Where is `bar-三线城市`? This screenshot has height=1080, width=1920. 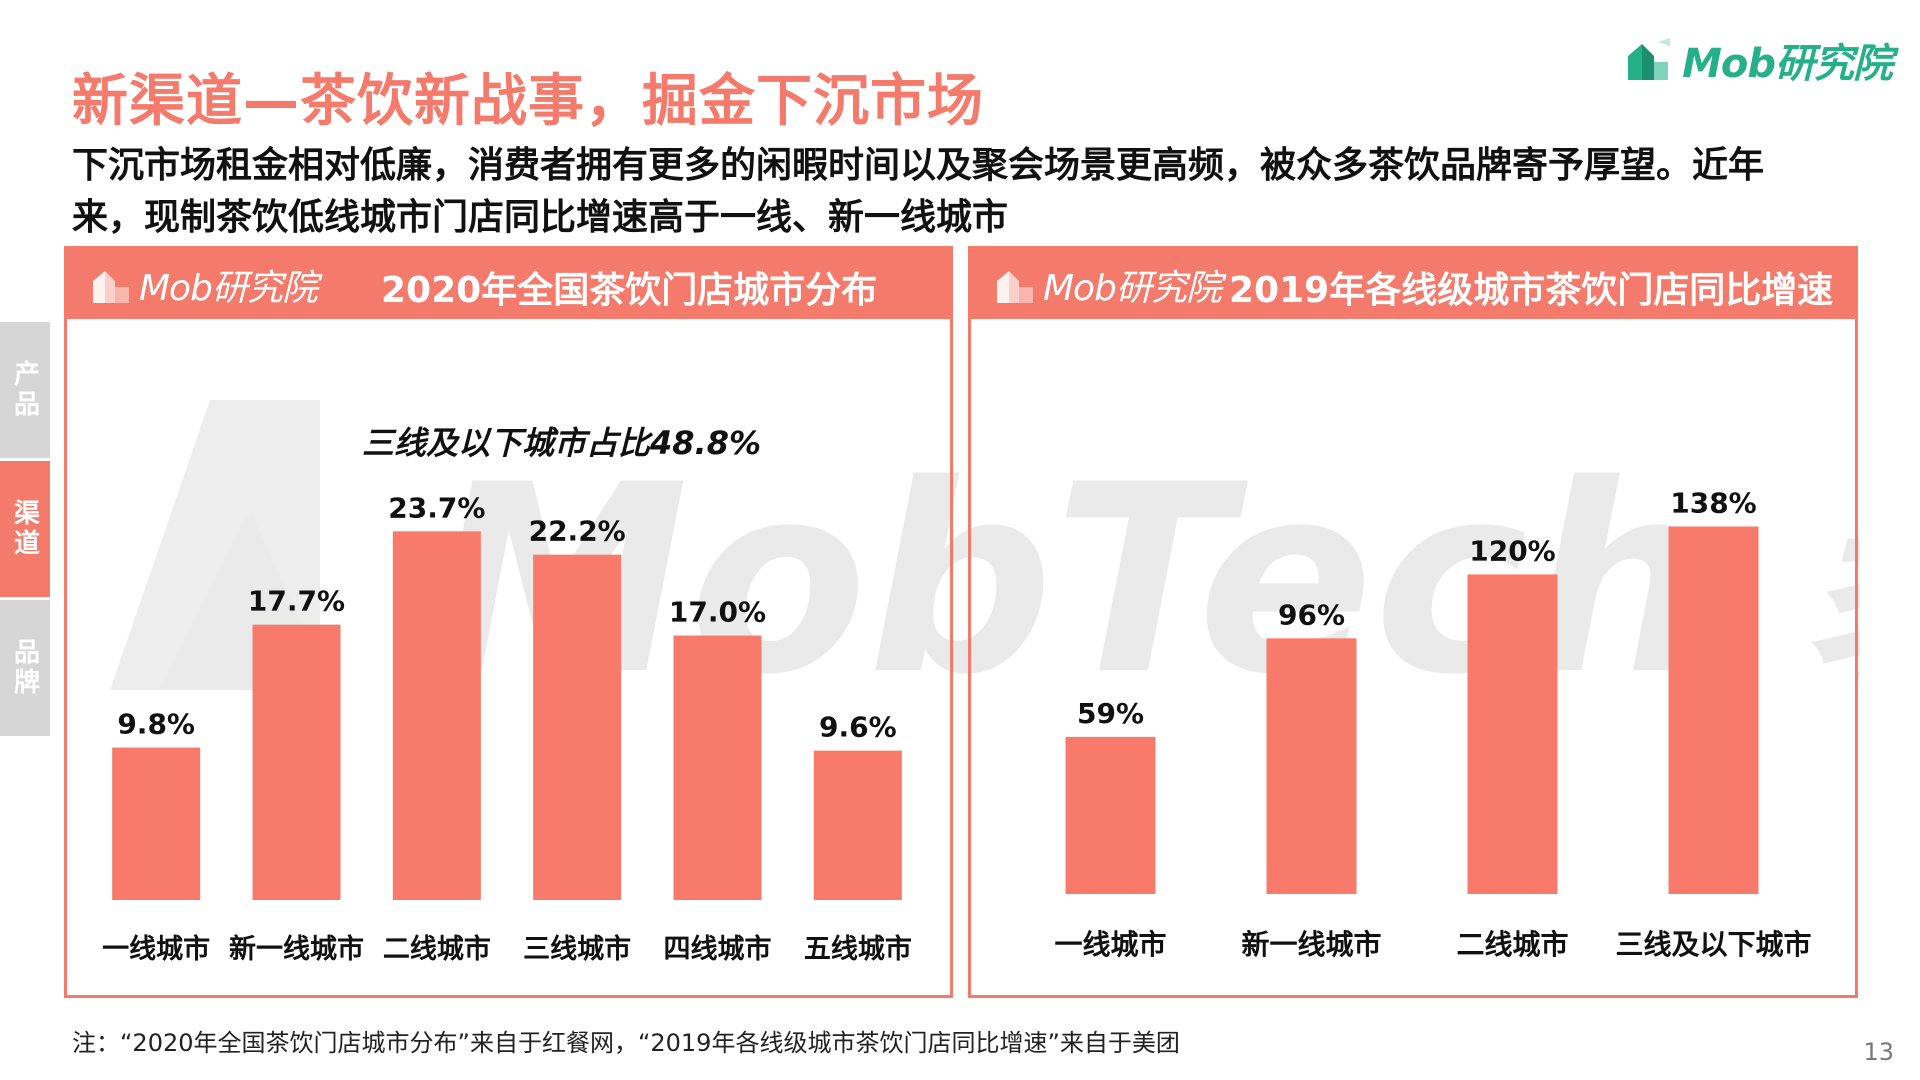 bar-三线城市 is located at coordinates (577, 727).